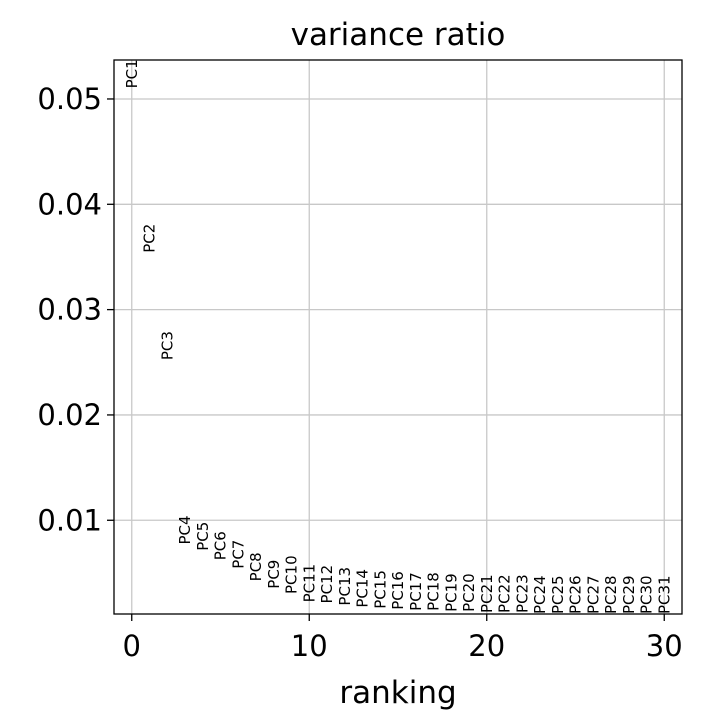 Image resolution: width=706 pixels, height=727 pixels. Describe the element at coordinates (558, 594) in the screenshot. I see `pc-label-25: PC25` at that location.